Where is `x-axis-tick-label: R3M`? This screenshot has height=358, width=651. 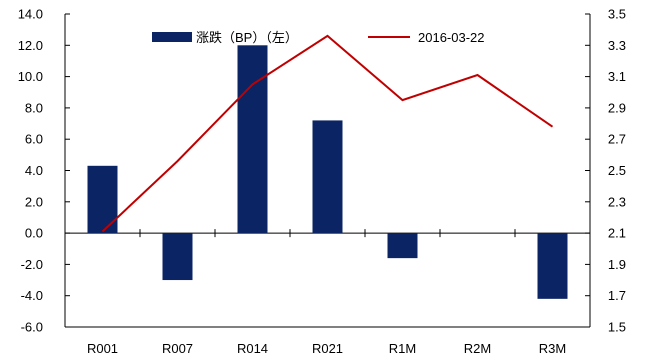
x-axis-tick-label: R3M is located at coordinates (552, 348).